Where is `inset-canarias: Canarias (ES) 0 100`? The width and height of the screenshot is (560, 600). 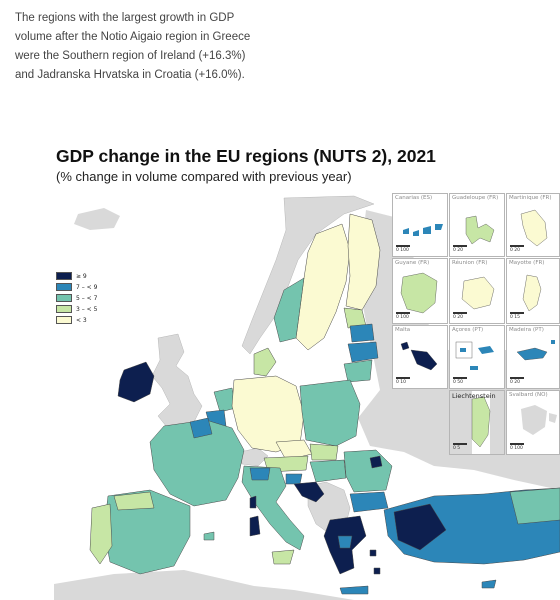
inset-canarias: Canarias (ES) 0 100 is located at coordinates (420, 225).